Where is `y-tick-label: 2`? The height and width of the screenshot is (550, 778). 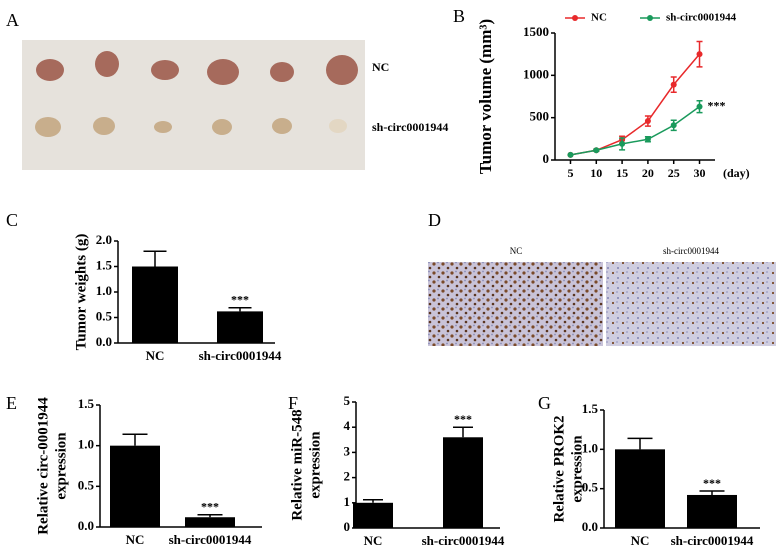 y-tick-label: 2 is located at coordinates (347, 476).